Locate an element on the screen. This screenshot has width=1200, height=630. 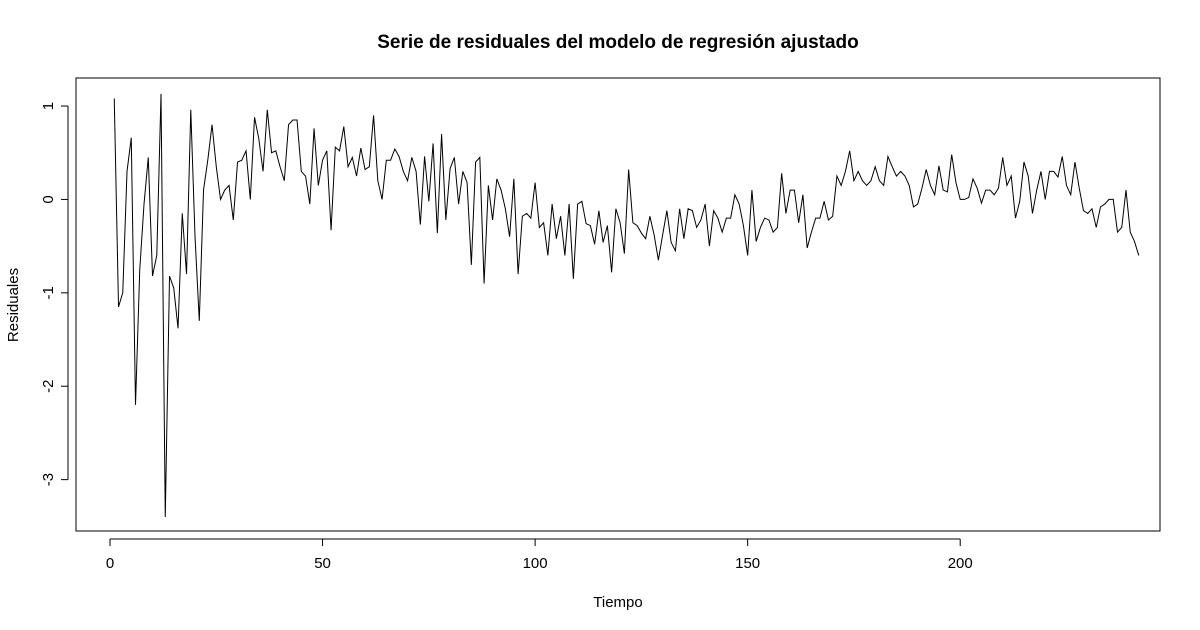
x-tick-label: 100 is located at coordinates (535, 563).